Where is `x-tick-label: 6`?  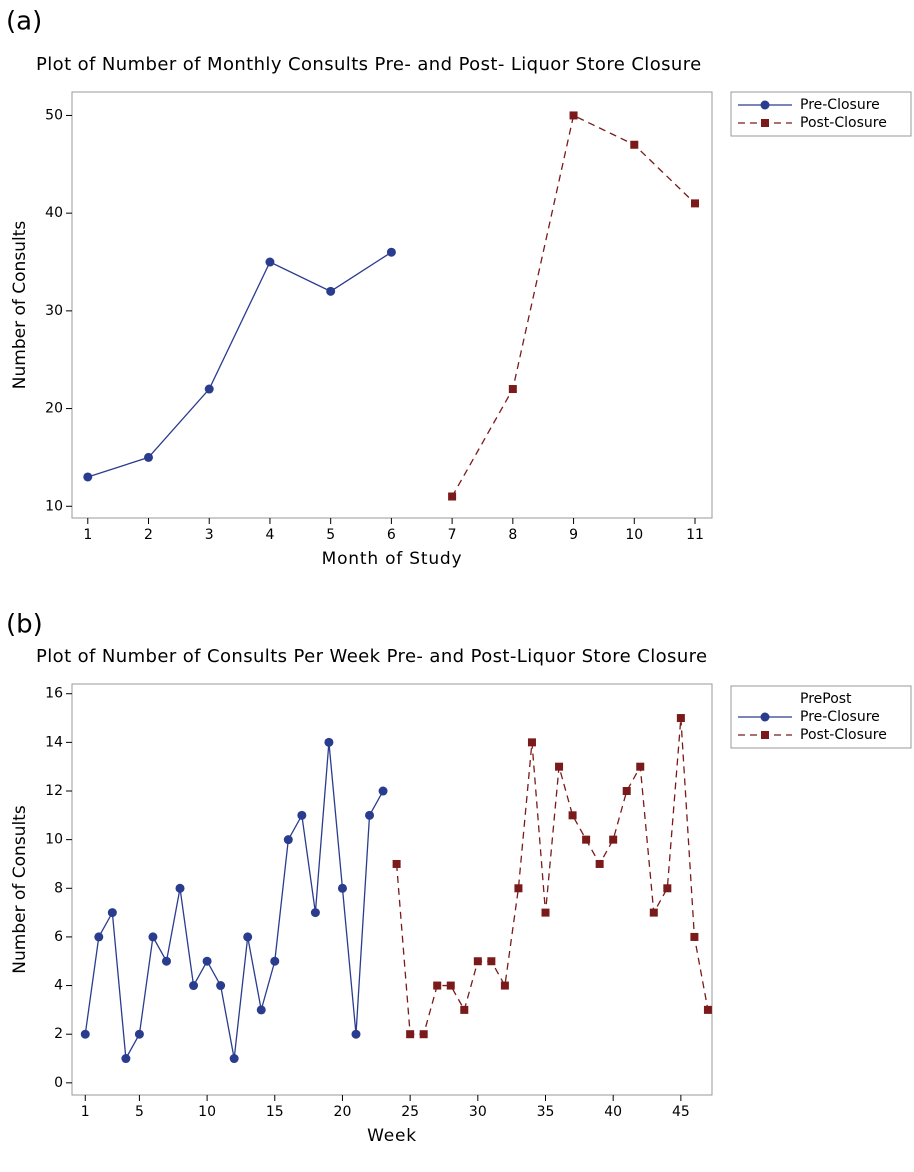
x-tick-label: 6 is located at coordinates (391, 535).